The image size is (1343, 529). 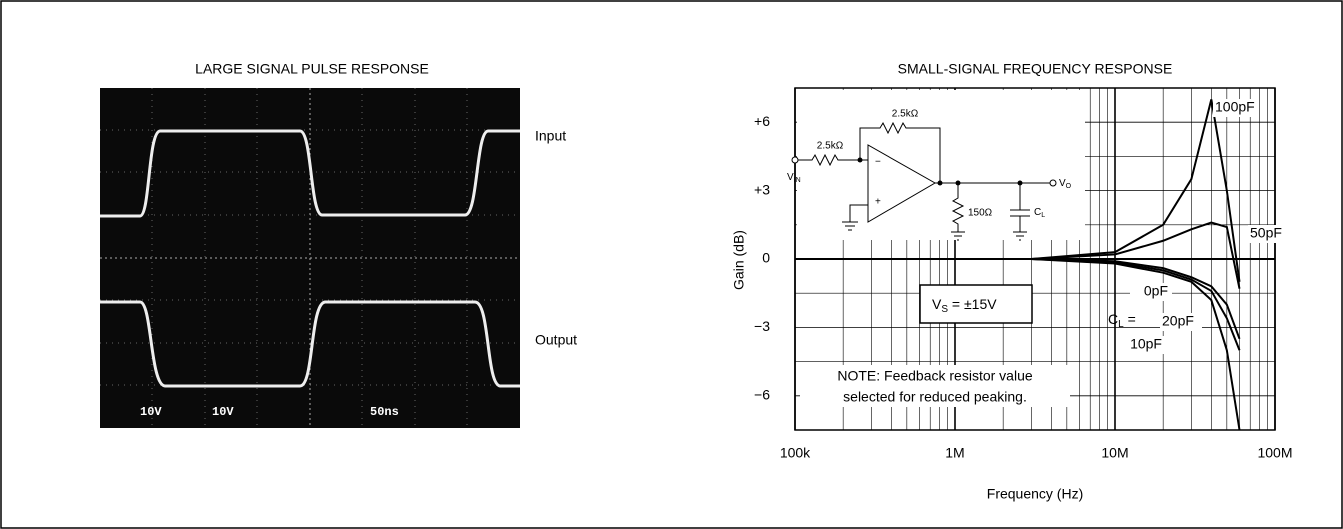 I want to click on x-tick-label: 100k, so click(x=795, y=453).